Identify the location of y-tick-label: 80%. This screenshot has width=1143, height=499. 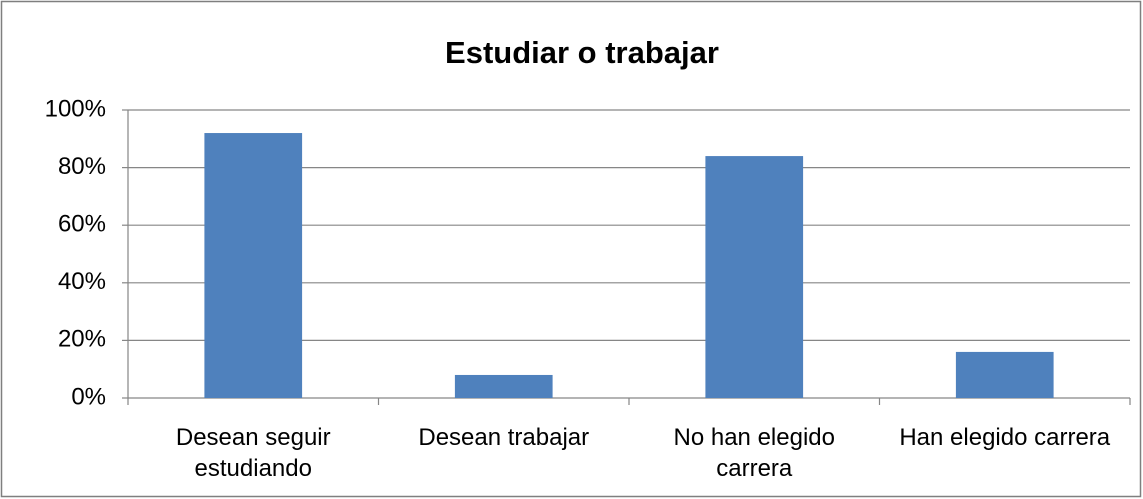
(82, 166).